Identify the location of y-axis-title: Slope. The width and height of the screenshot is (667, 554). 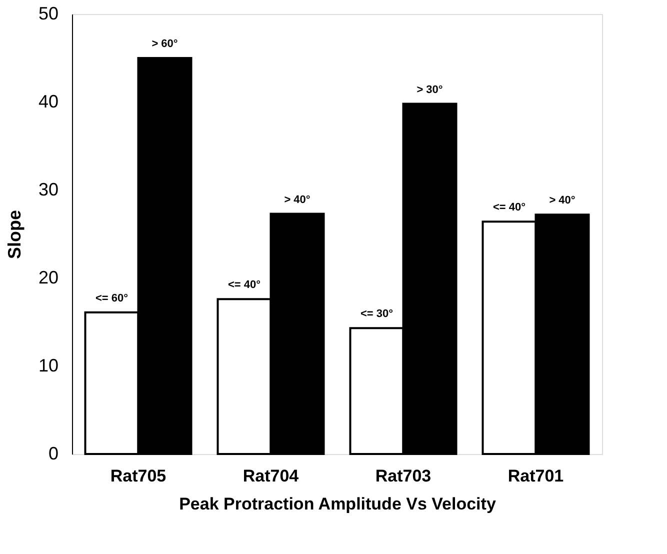
(14, 235).